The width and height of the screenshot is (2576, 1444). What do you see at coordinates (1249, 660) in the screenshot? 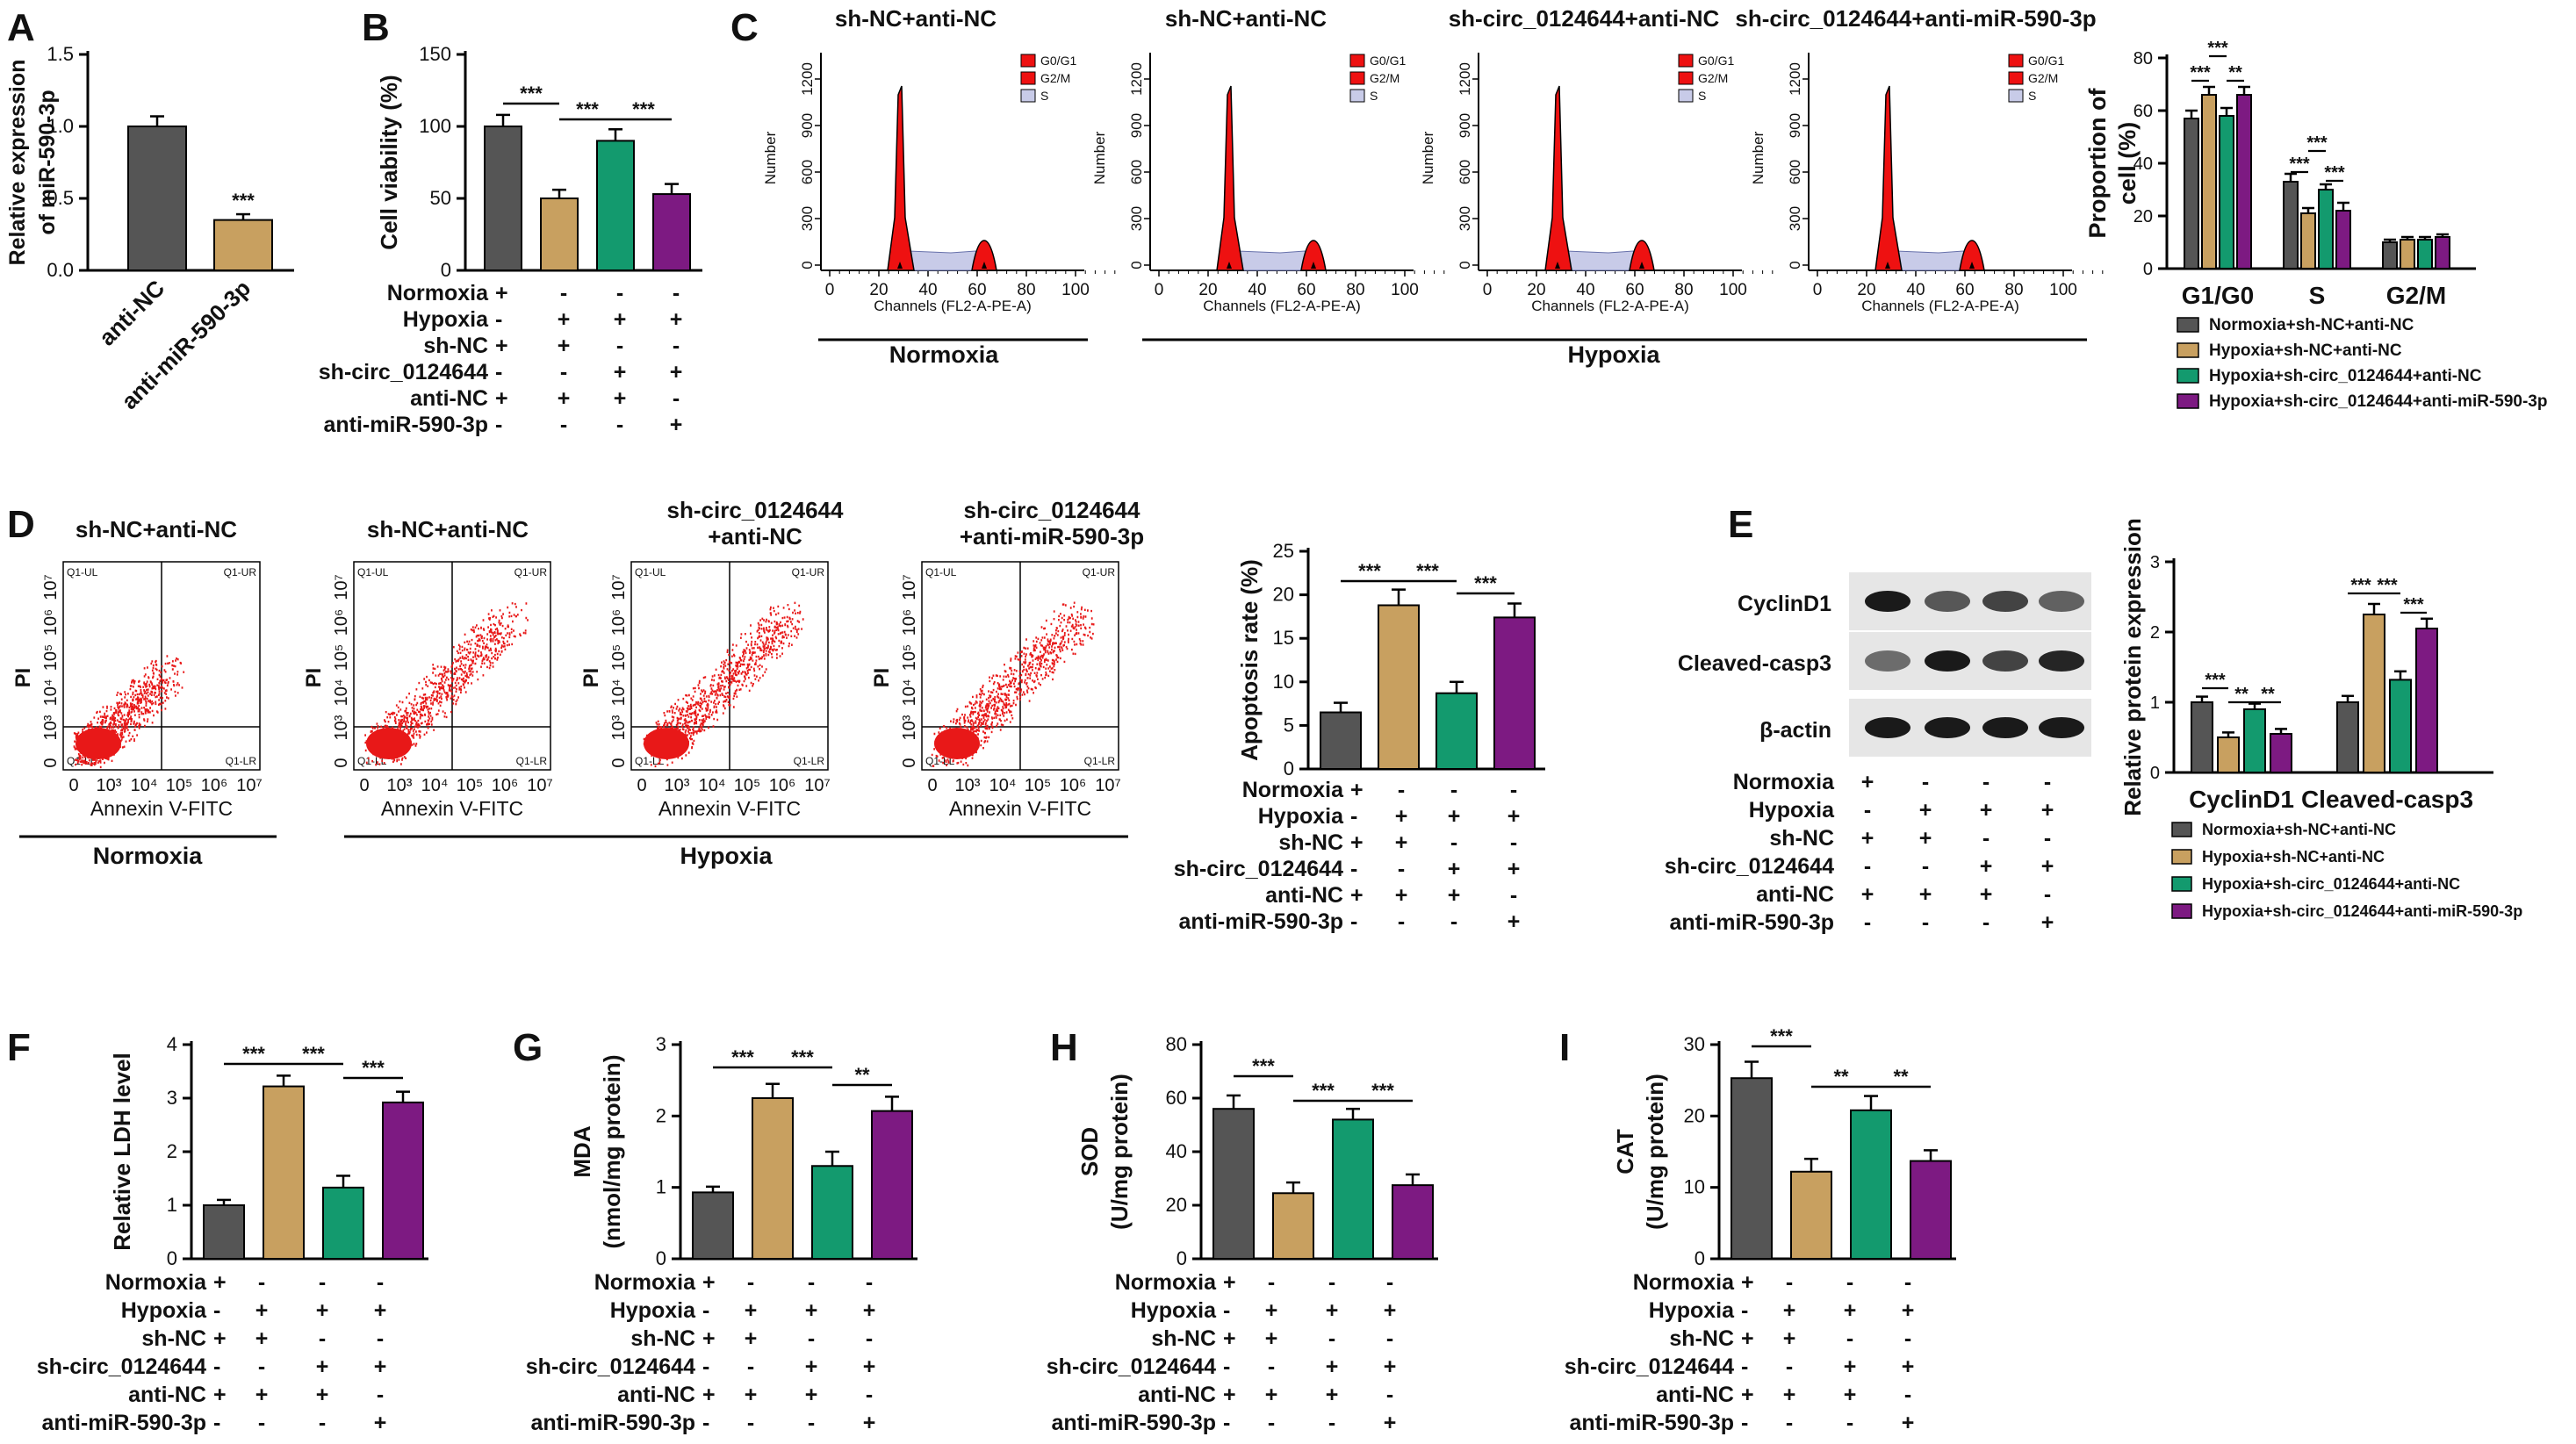
I see `y-axis-title: Apoptosis rate (%)` at bounding box center [1249, 660].